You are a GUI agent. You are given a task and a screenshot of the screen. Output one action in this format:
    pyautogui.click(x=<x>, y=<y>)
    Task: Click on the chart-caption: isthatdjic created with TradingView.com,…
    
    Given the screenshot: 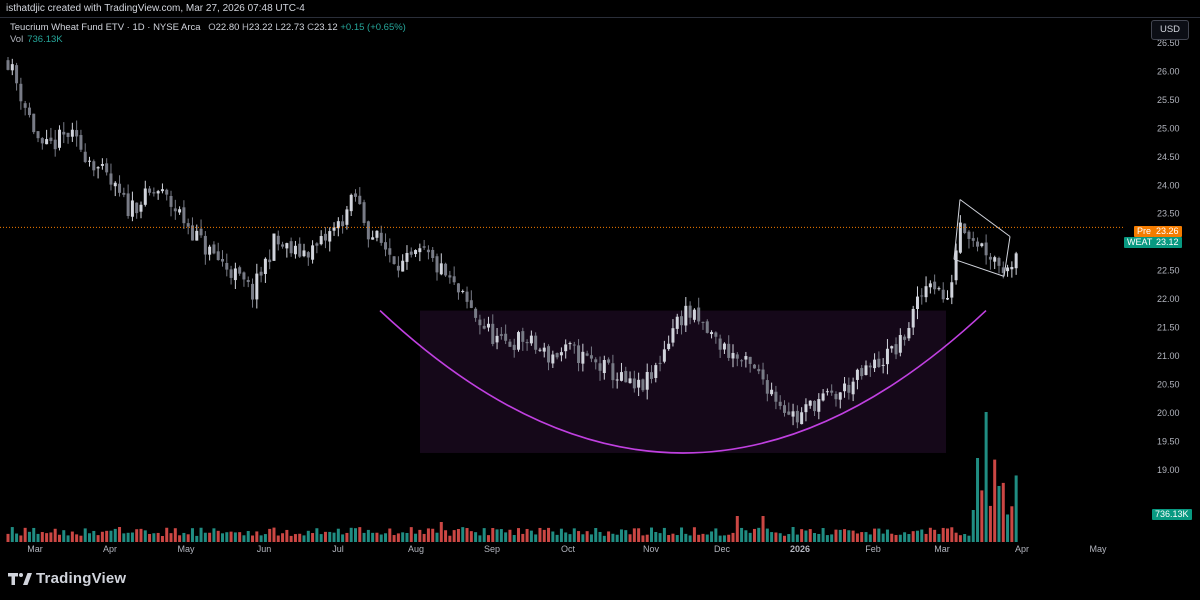 What is the action you would take?
    pyautogui.click(x=600, y=8)
    